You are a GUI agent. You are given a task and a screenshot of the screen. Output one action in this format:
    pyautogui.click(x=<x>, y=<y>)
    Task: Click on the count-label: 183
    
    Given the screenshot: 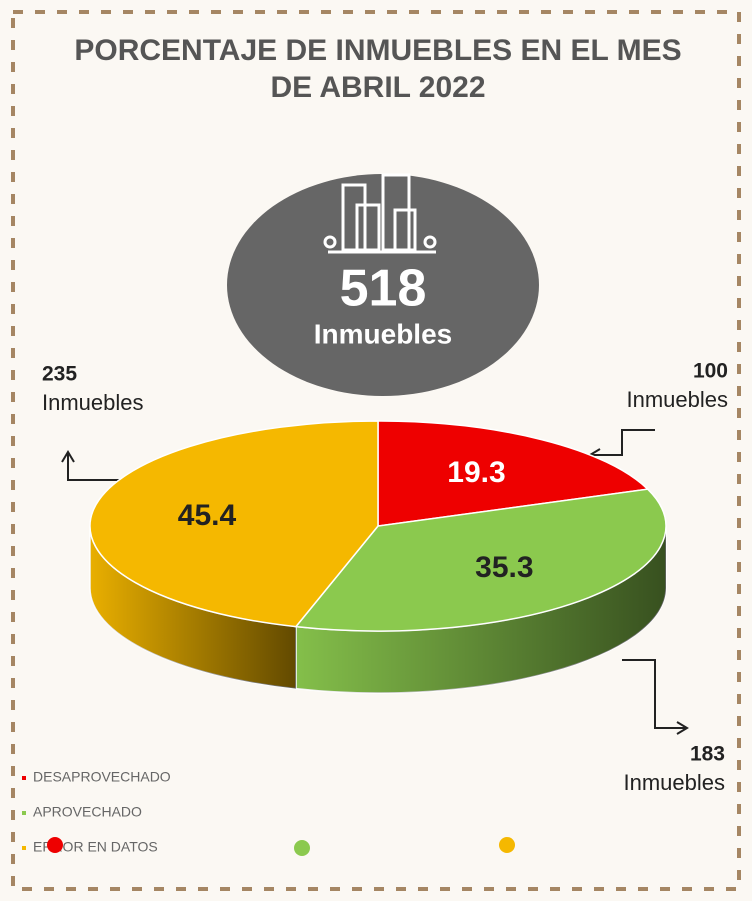 What is the action you would take?
    pyautogui.click(x=707, y=754)
    